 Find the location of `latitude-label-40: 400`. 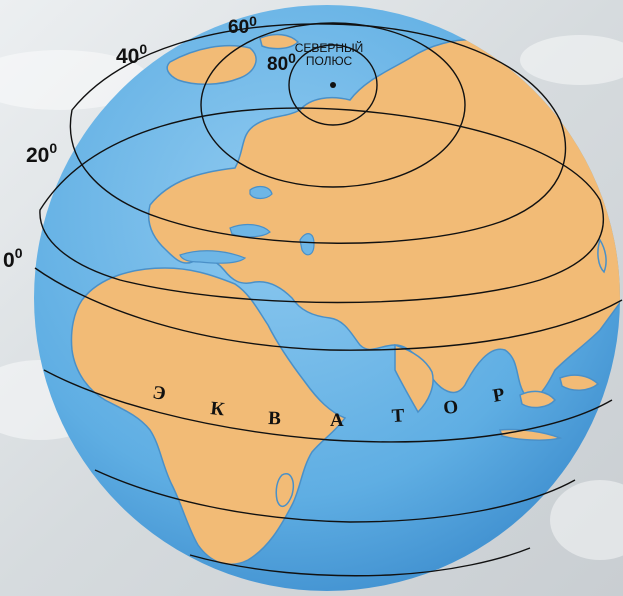

latitude-label-40: 400 is located at coordinates (132, 54).